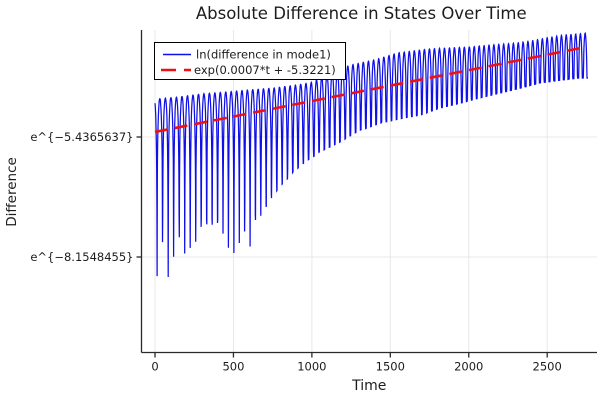 The width and height of the screenshot is (600, 400). I want to click on y-tick-label: e^{−8.1548455}, so click(81, 257).